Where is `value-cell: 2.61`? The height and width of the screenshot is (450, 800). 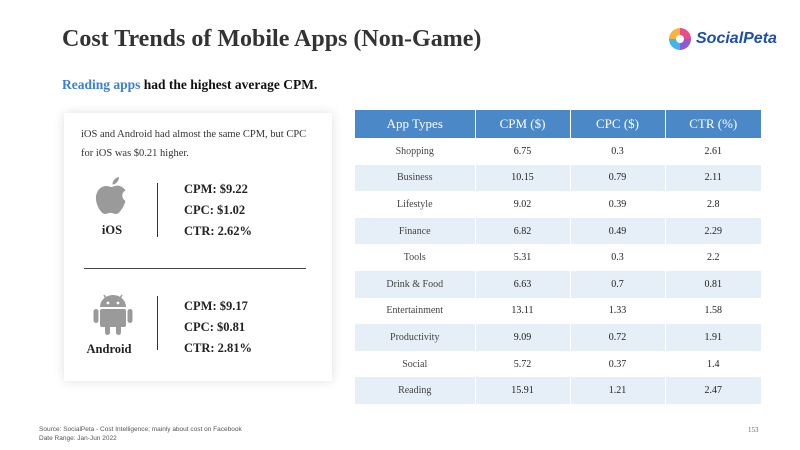 value-cell: 2.61 is located at coordinates (713, 151).